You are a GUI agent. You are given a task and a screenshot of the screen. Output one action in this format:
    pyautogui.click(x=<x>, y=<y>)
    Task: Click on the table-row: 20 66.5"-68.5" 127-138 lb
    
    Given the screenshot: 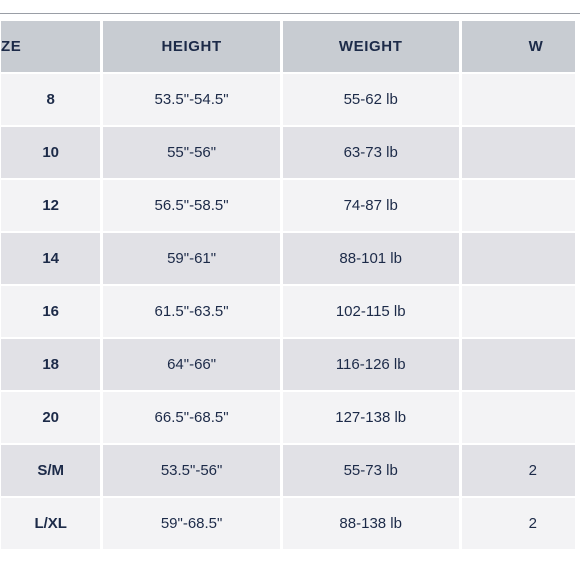 What is the action you would take?
    pyautogui.click(x=288, y=417)
    